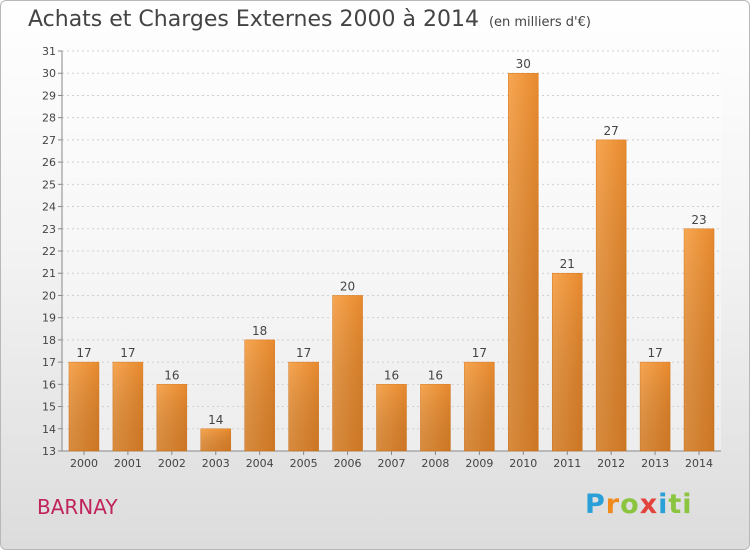 This screenshot has height=550, width=750. Describe the element at coordinates (567, 264) in the screenshot. I see `bar-value-label: 21` at that location.